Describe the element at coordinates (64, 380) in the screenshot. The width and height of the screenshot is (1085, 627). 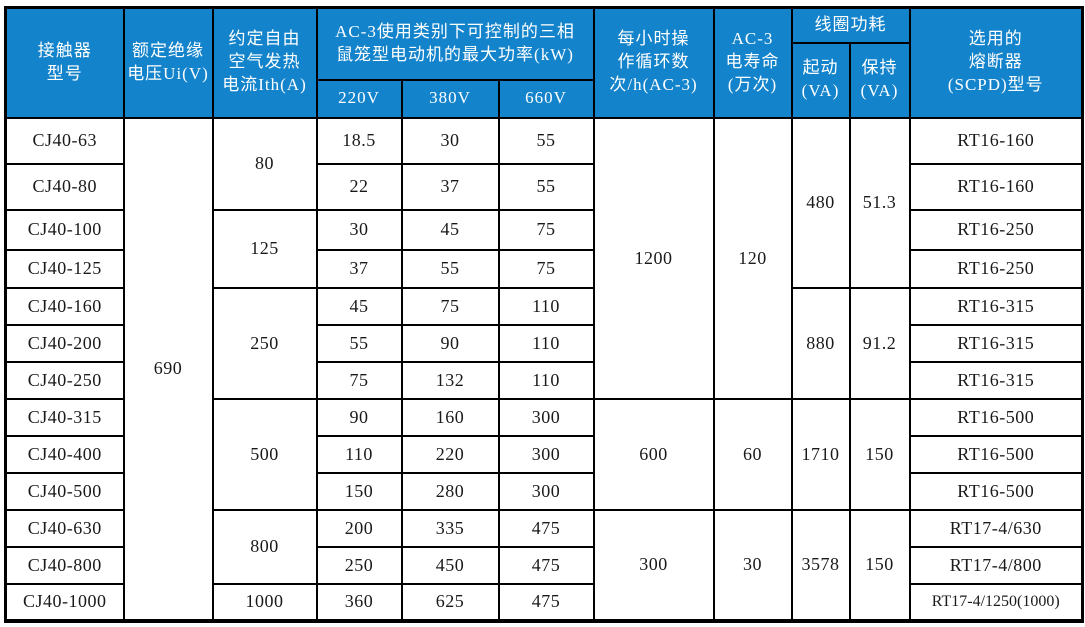
I see `cell-model: CJ40-250` at that location.